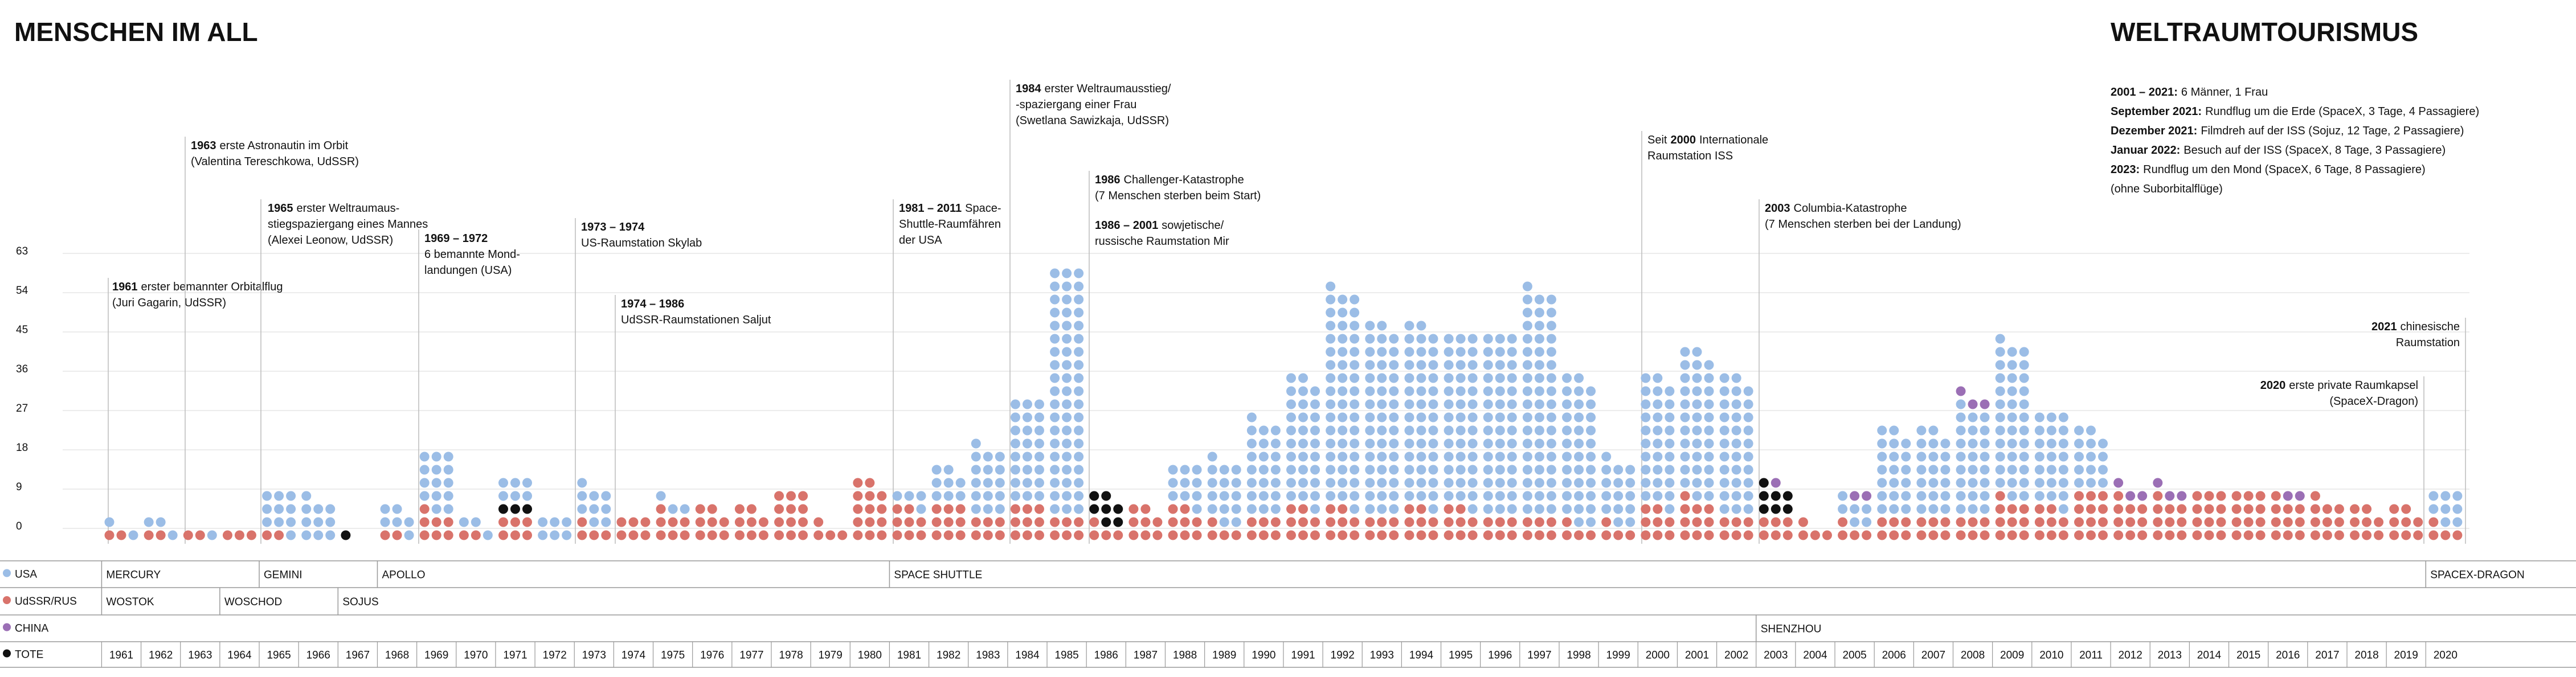 Image resolution: width=2576 pixels, height=677 pixels. What do you see at coordinates (2264, 32) in the screenshot?
I see `tourism-title: WELTRAUMTOURISMUS` at bounding box center [2264, 32].